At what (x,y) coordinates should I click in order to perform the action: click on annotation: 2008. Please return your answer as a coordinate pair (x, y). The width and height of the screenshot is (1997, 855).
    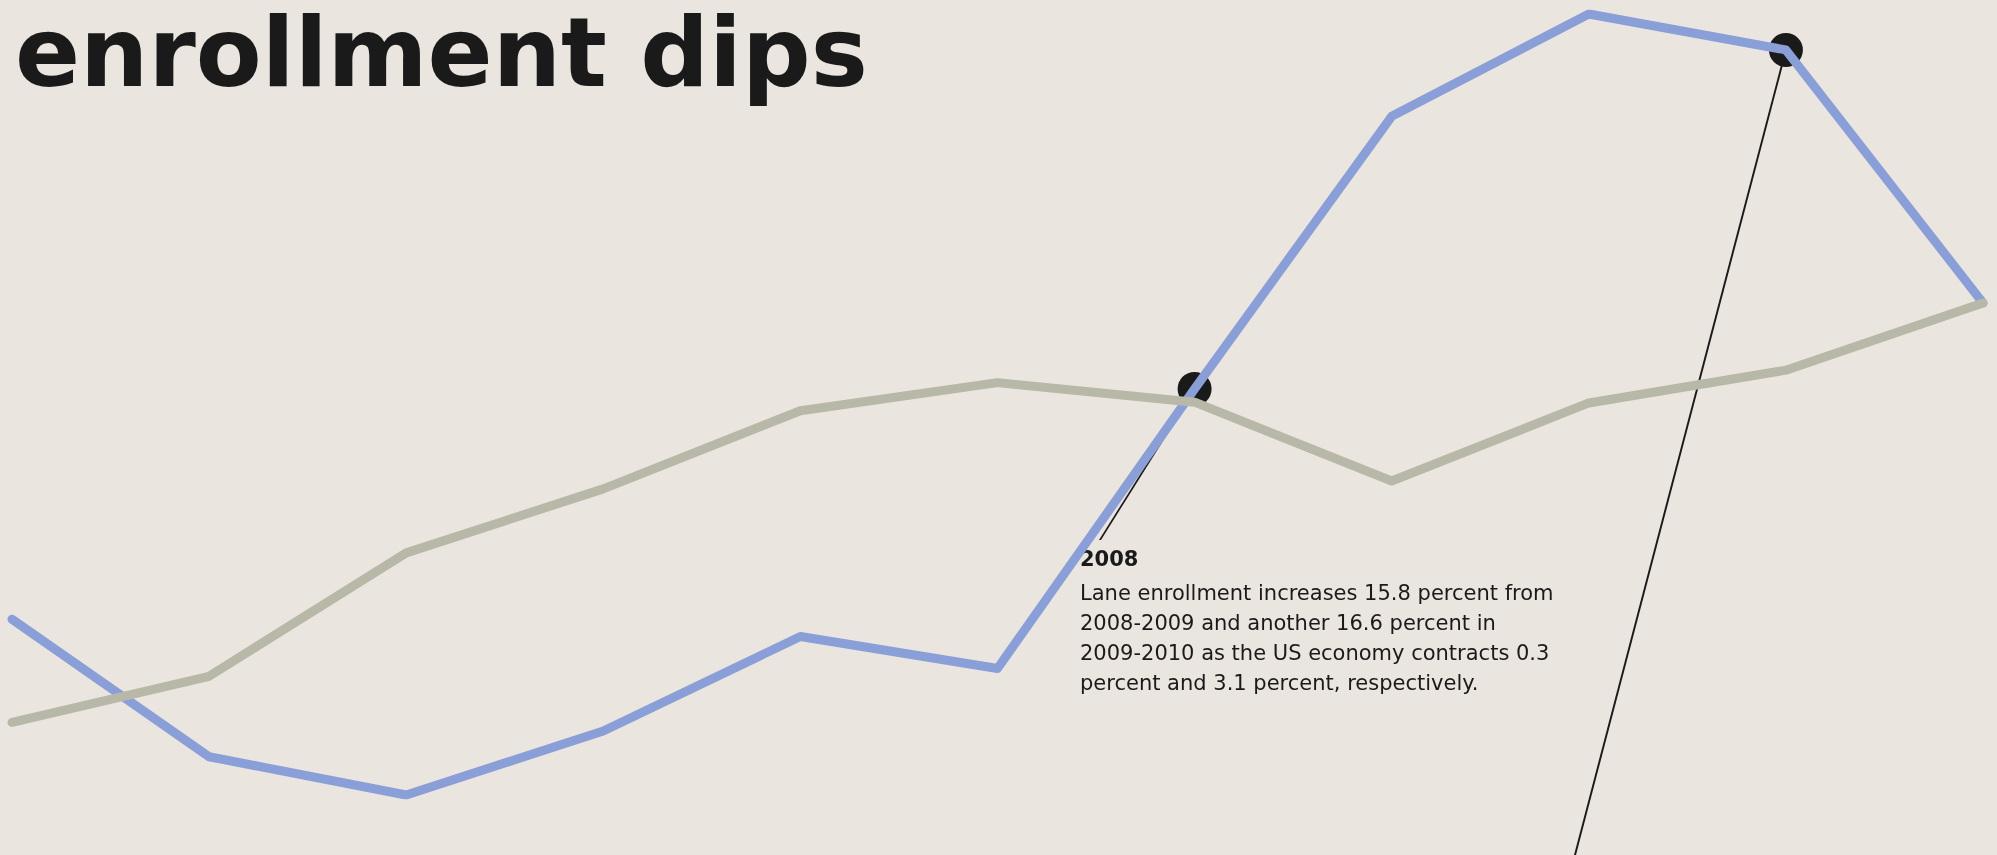
    Looking at the image, I should click on (1109, 558).